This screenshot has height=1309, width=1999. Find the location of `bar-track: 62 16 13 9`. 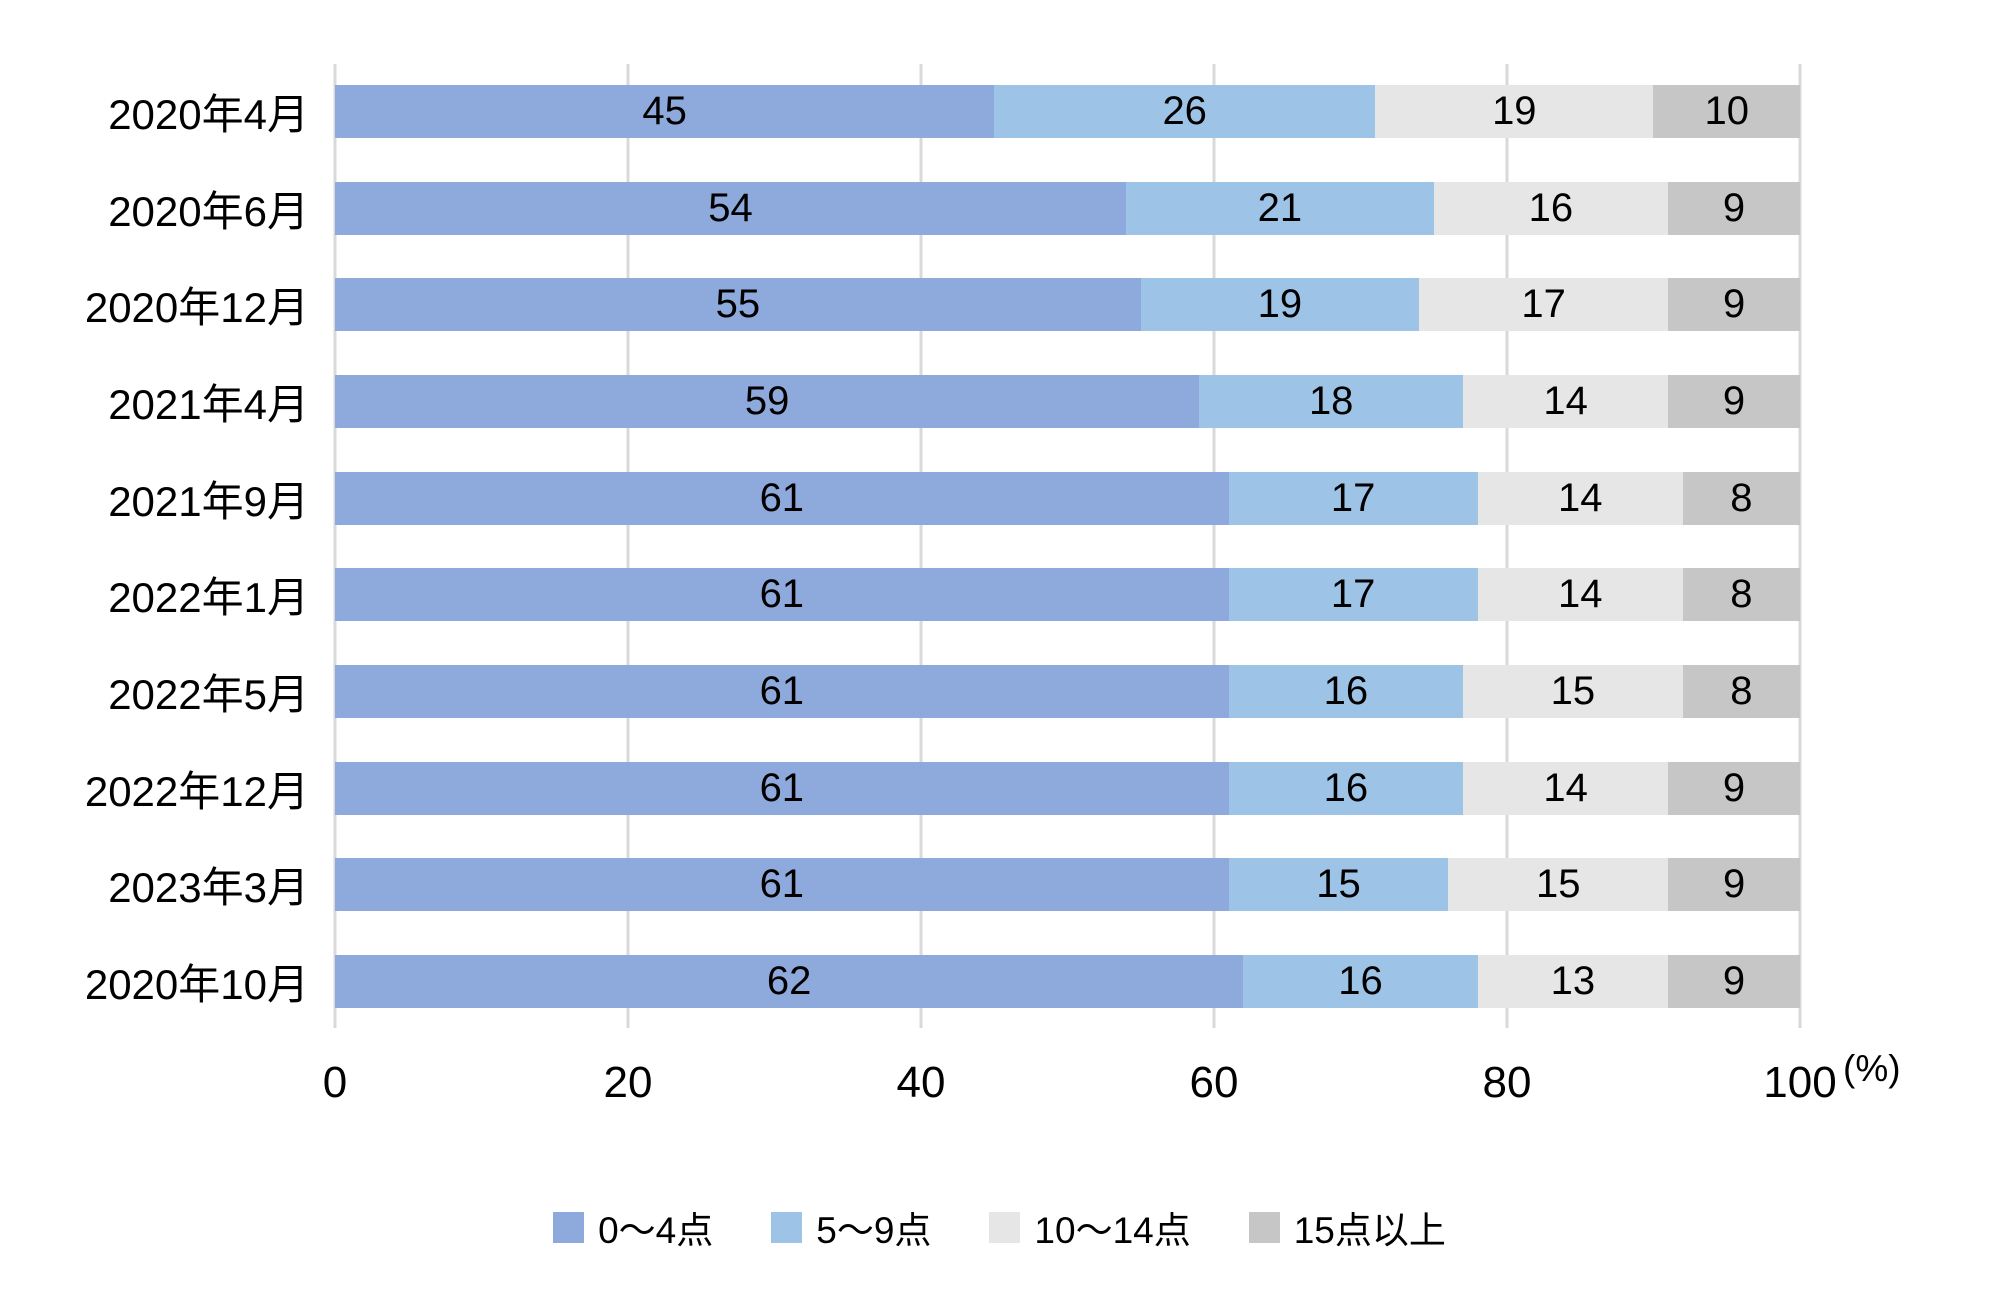

bar-track: 62 16 13 9 is located at coordinates (1067, 981).